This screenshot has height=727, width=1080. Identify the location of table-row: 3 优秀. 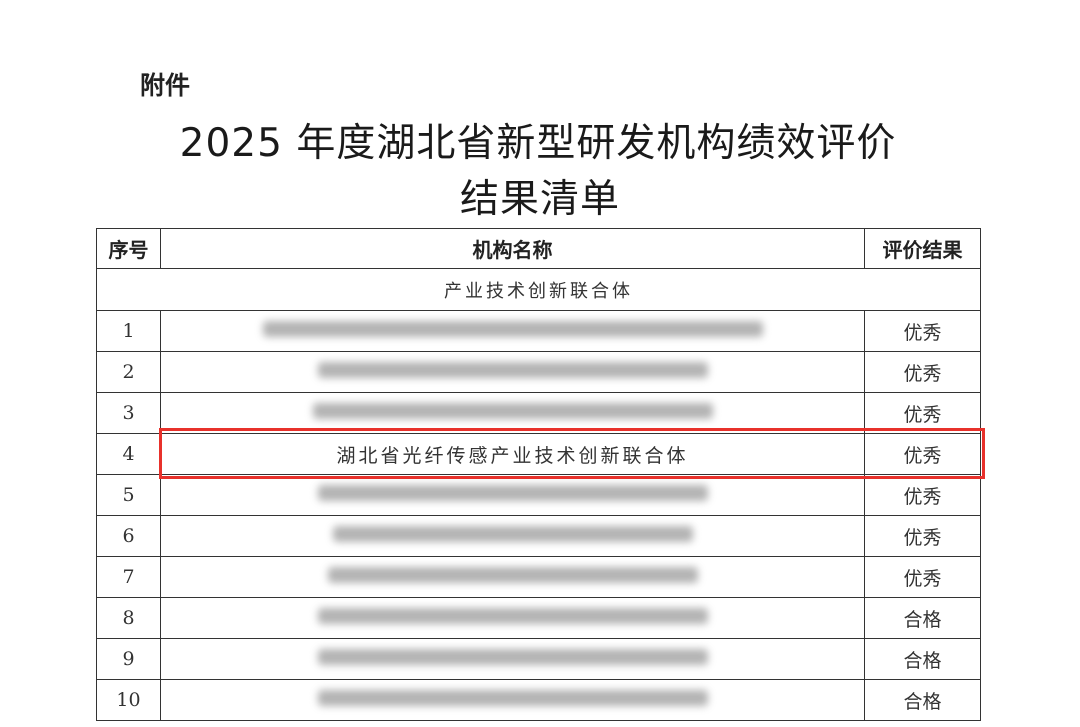
(538, 413).